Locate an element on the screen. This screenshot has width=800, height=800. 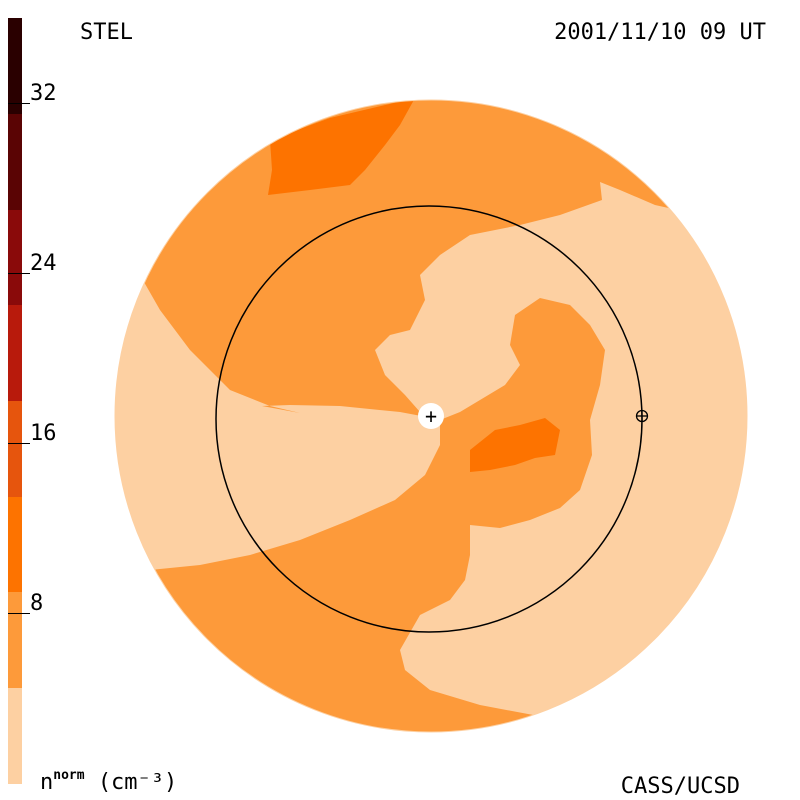
units-label: nnorm (cm⁻³) is located at coordinates (109, 782).